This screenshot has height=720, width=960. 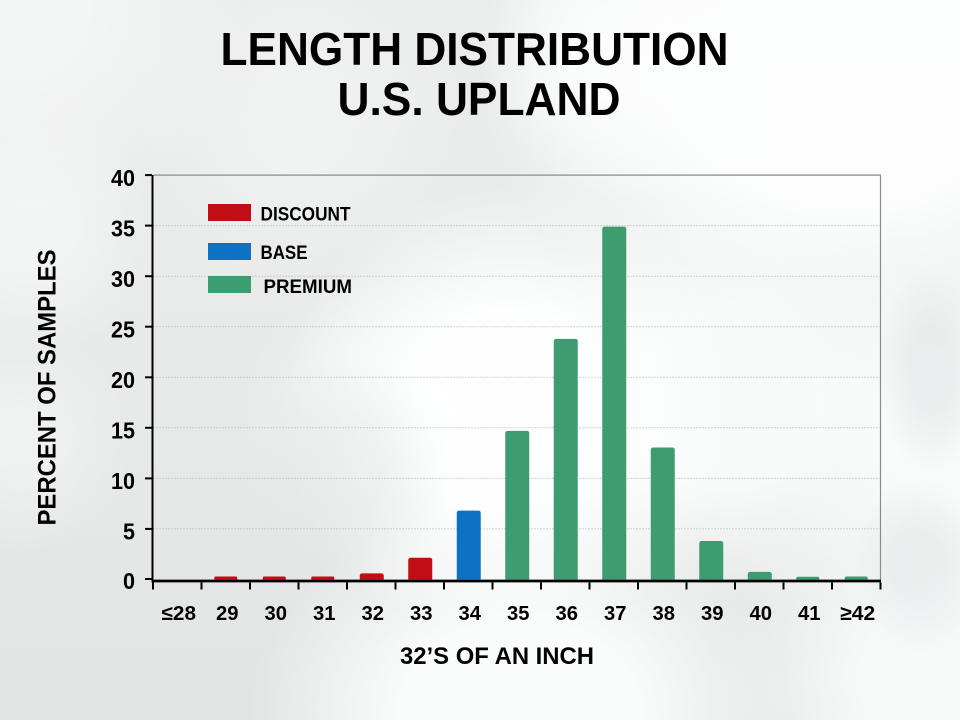 I want to click on svg-text: BASE, so click(x=284, y=253).